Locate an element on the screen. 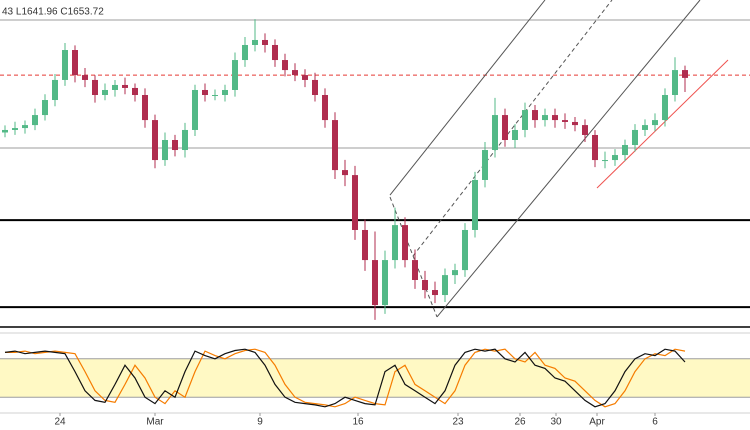  stoch-pane is located at coordinates (375, 378).